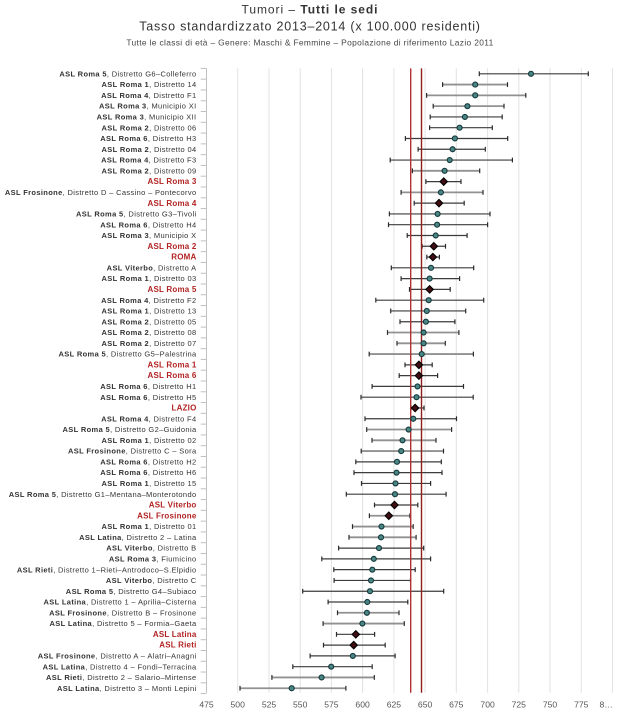 Image resolution: width=620 pixels, height=728 pixels. What do you see at coordinates (331, 705) in the screenshot?
I see `svg-text: 575` at bounding box center [331, 705].